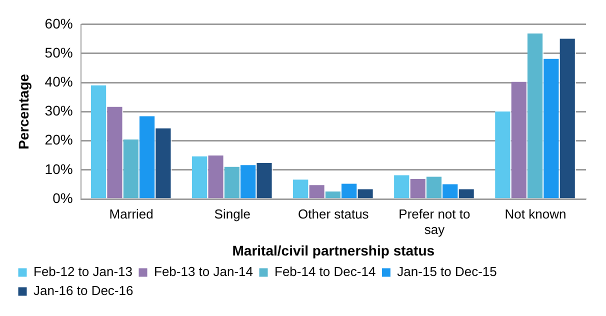 This screenshot has width=606, height=316. Describe the element at coordinates (434, 221) in the screenshot. I see `x-tick-label: Prefer not to say` at that location.